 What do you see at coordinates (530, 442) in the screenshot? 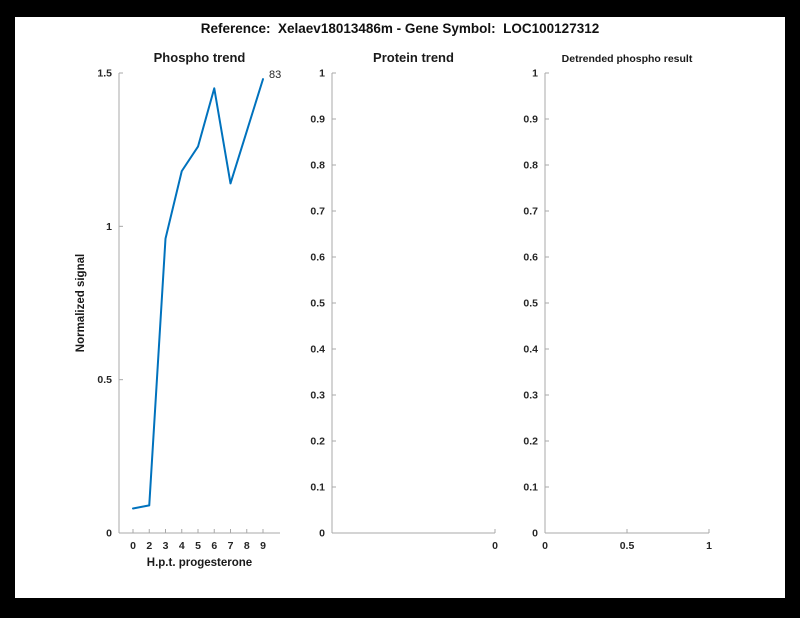
I see `detrended-y-tick-label: 0.2` at bounding box center [530, 442].